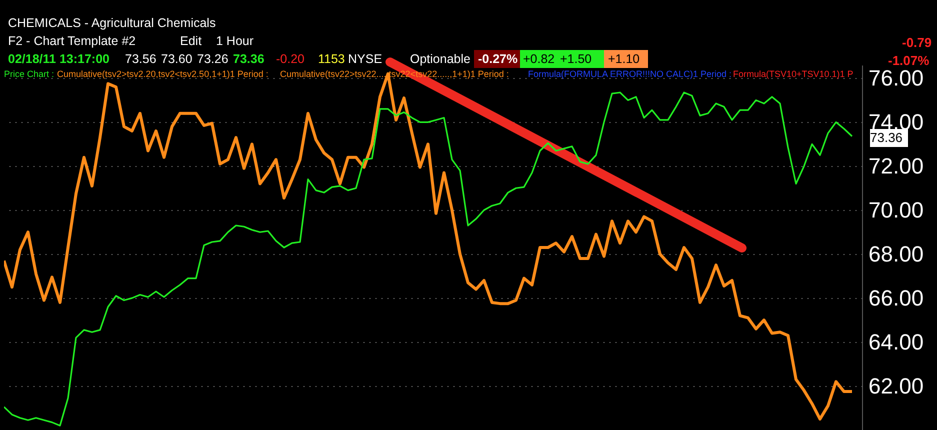 The image size is (937, 430). I want to click on annotation: Cumulative(tsv2>tsv2.20,tsv2<tsv2.50,1+1)1 Period :, so click(162, 74).